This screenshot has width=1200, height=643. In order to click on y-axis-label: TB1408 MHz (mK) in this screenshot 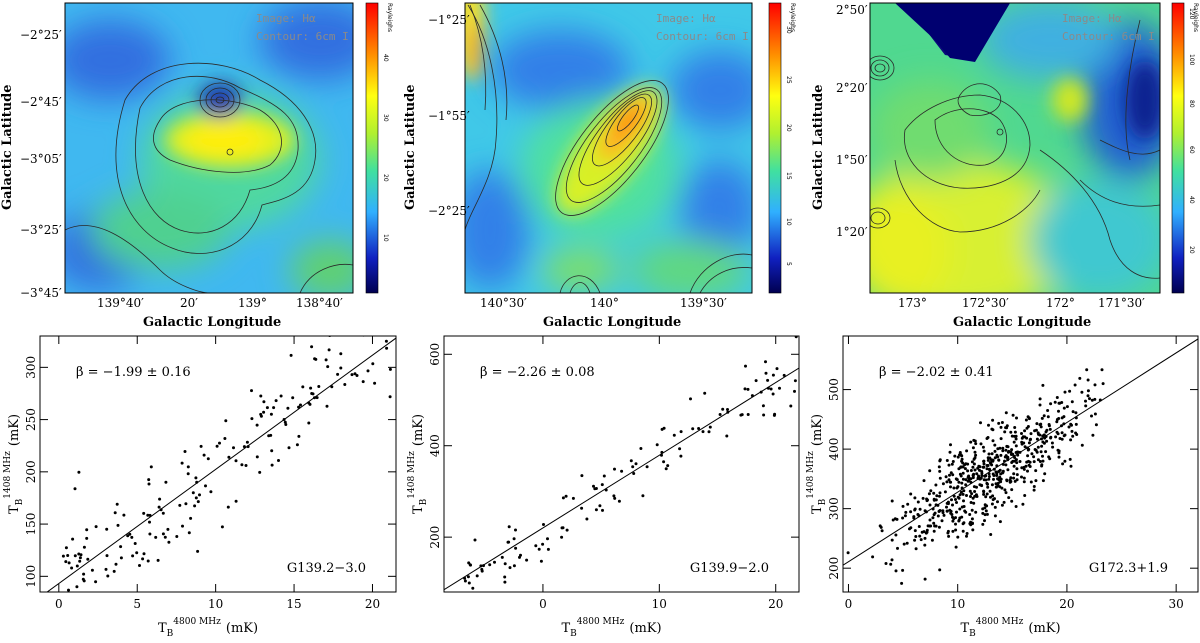, I will do `click(14, 464)`.